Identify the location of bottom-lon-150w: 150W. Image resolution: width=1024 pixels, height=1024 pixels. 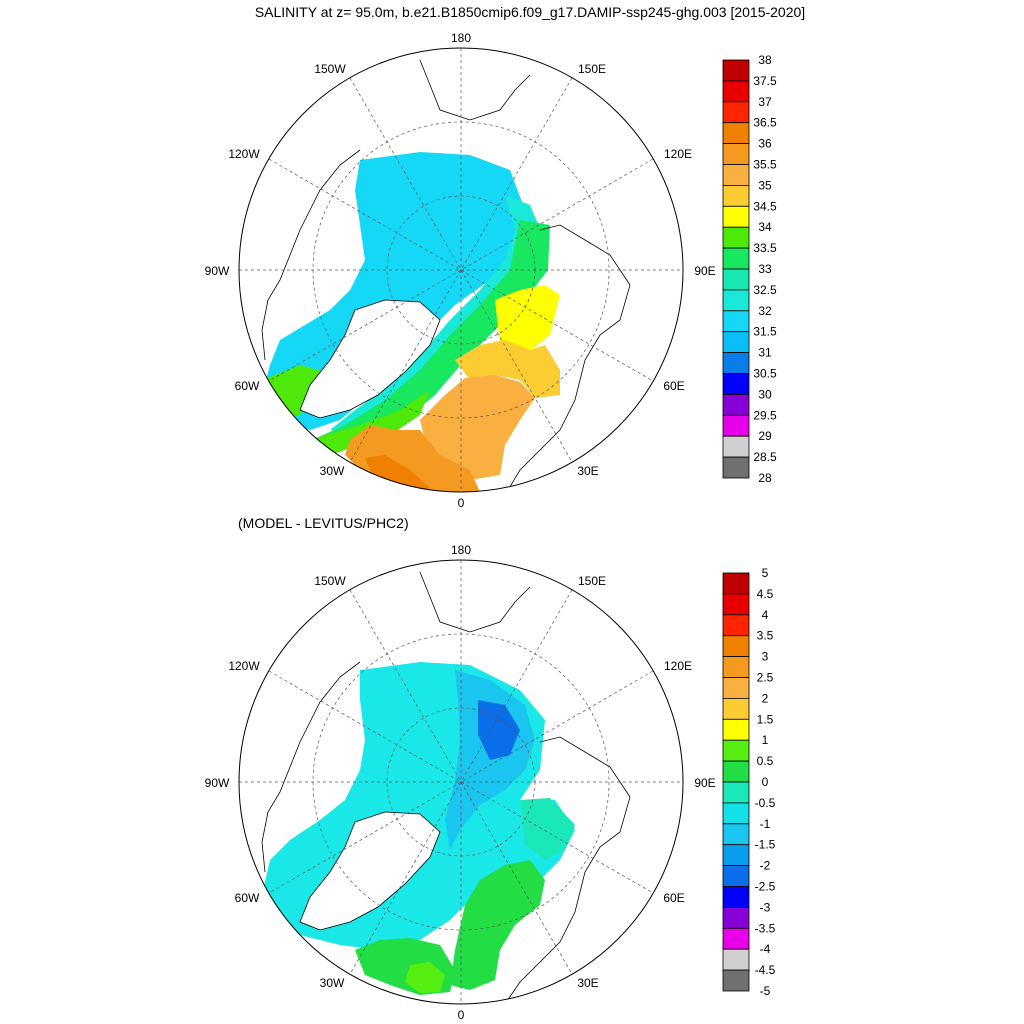
(330, 581).